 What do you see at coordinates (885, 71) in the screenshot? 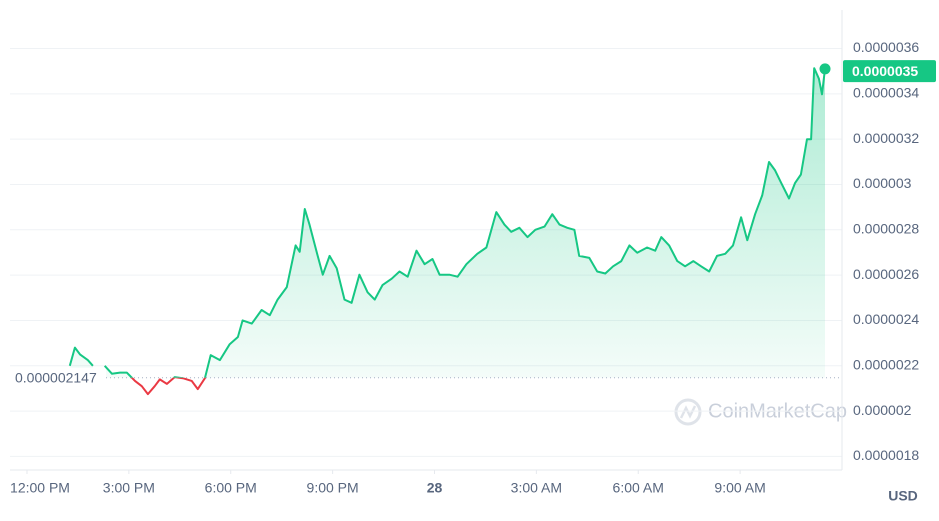
I see `price-tag-label: 0.0000035` at bounding box center [885, 71].